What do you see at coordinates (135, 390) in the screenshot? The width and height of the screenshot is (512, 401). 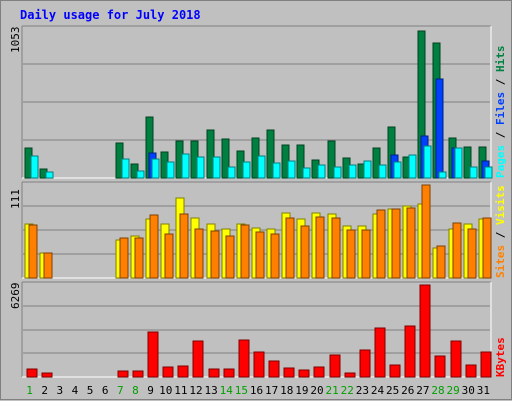 I see `x-tick-label-day-8: 8` at bounding box center [135, 390].